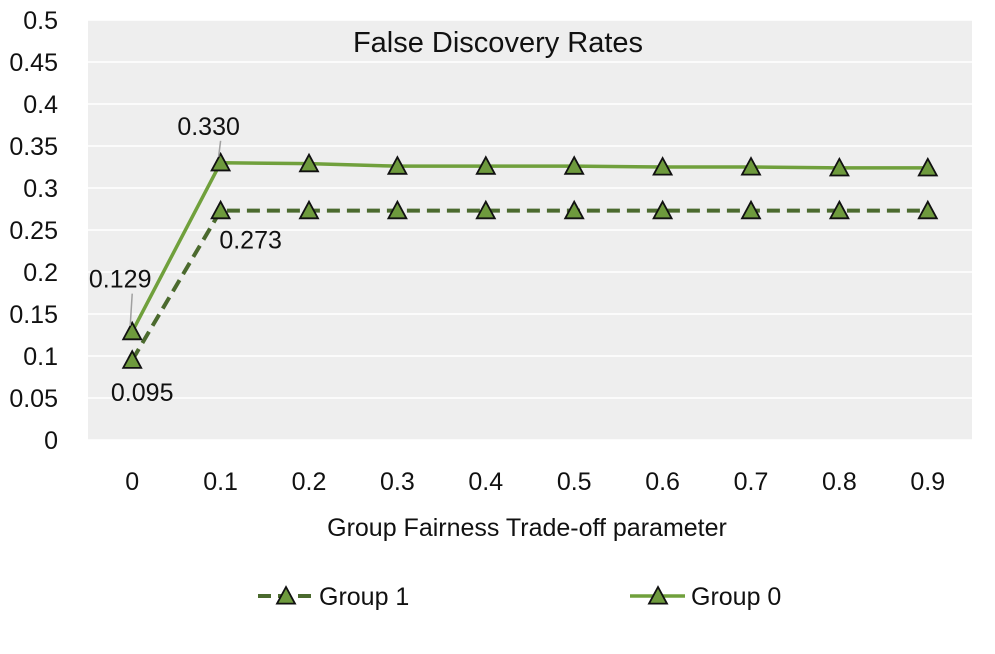 This screenshot has width=995, height=654. I want to click on x-tick-label: 0, so click(132, 482).